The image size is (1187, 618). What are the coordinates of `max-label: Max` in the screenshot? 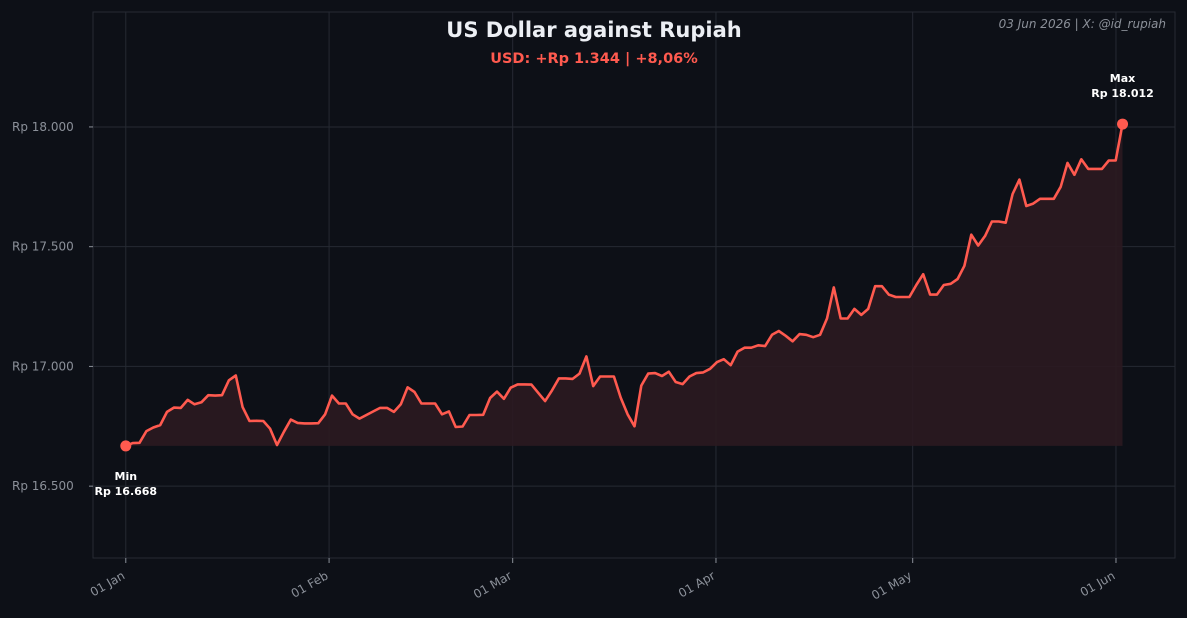 It's located at (1122, 78).